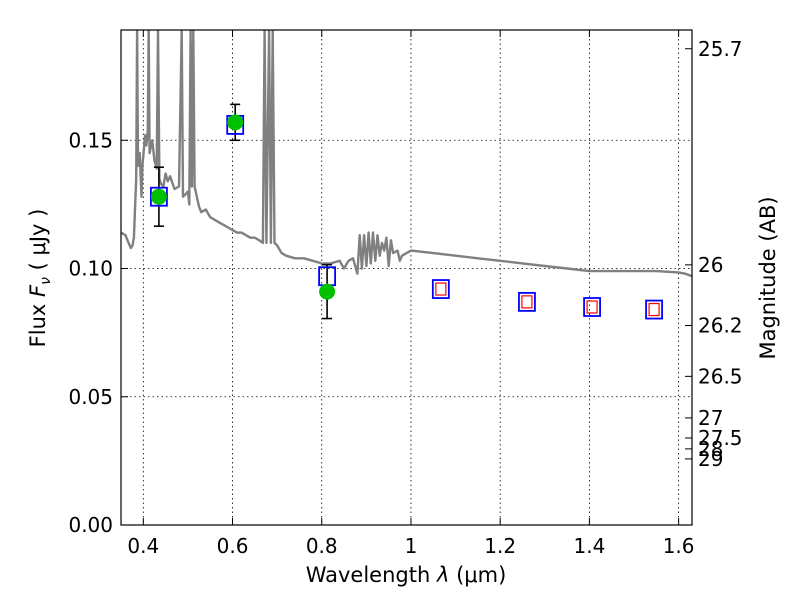  What do you see at coordinates (710, 449) in the screenshot?
I see `y2-tick-label: 28` at bounding box center [710, 449].